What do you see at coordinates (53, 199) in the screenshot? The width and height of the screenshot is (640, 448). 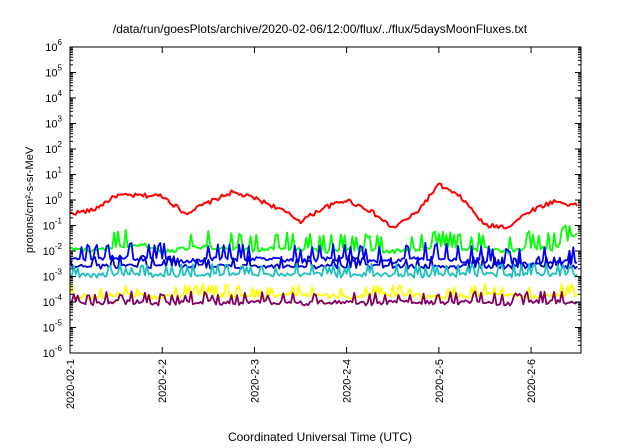 I see `y-tick-label: 10⁰` at bounding box center [53, 199].